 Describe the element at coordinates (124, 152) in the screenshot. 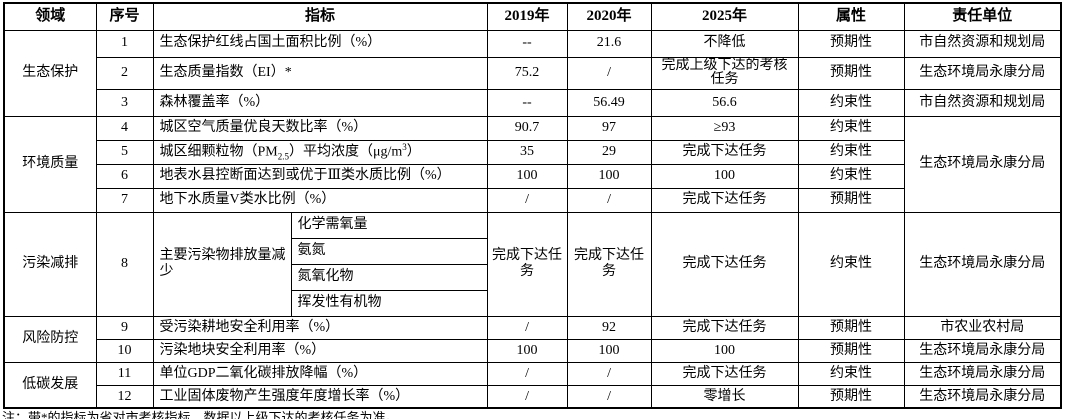

I see `row-no: 5` at that location.